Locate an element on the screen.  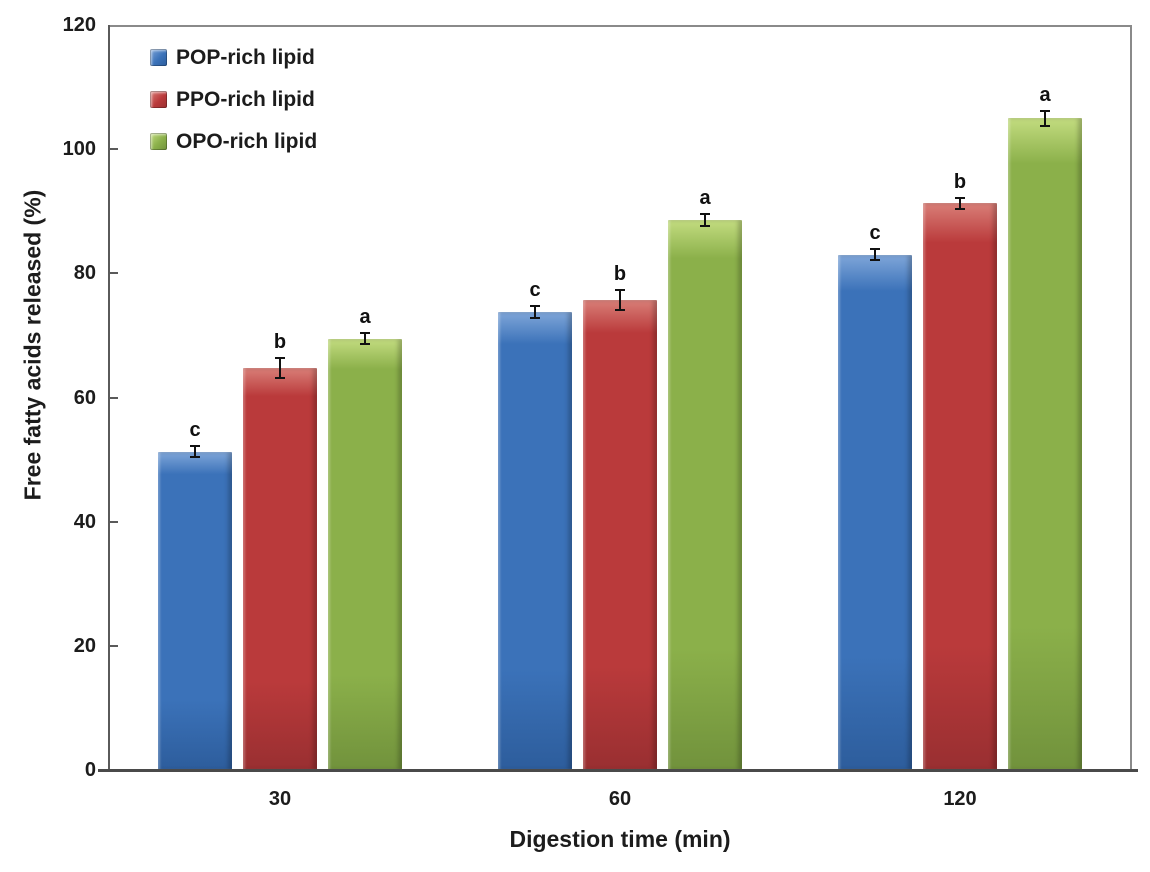
y-tick-label: 20 is located at coordinates (84, 645).